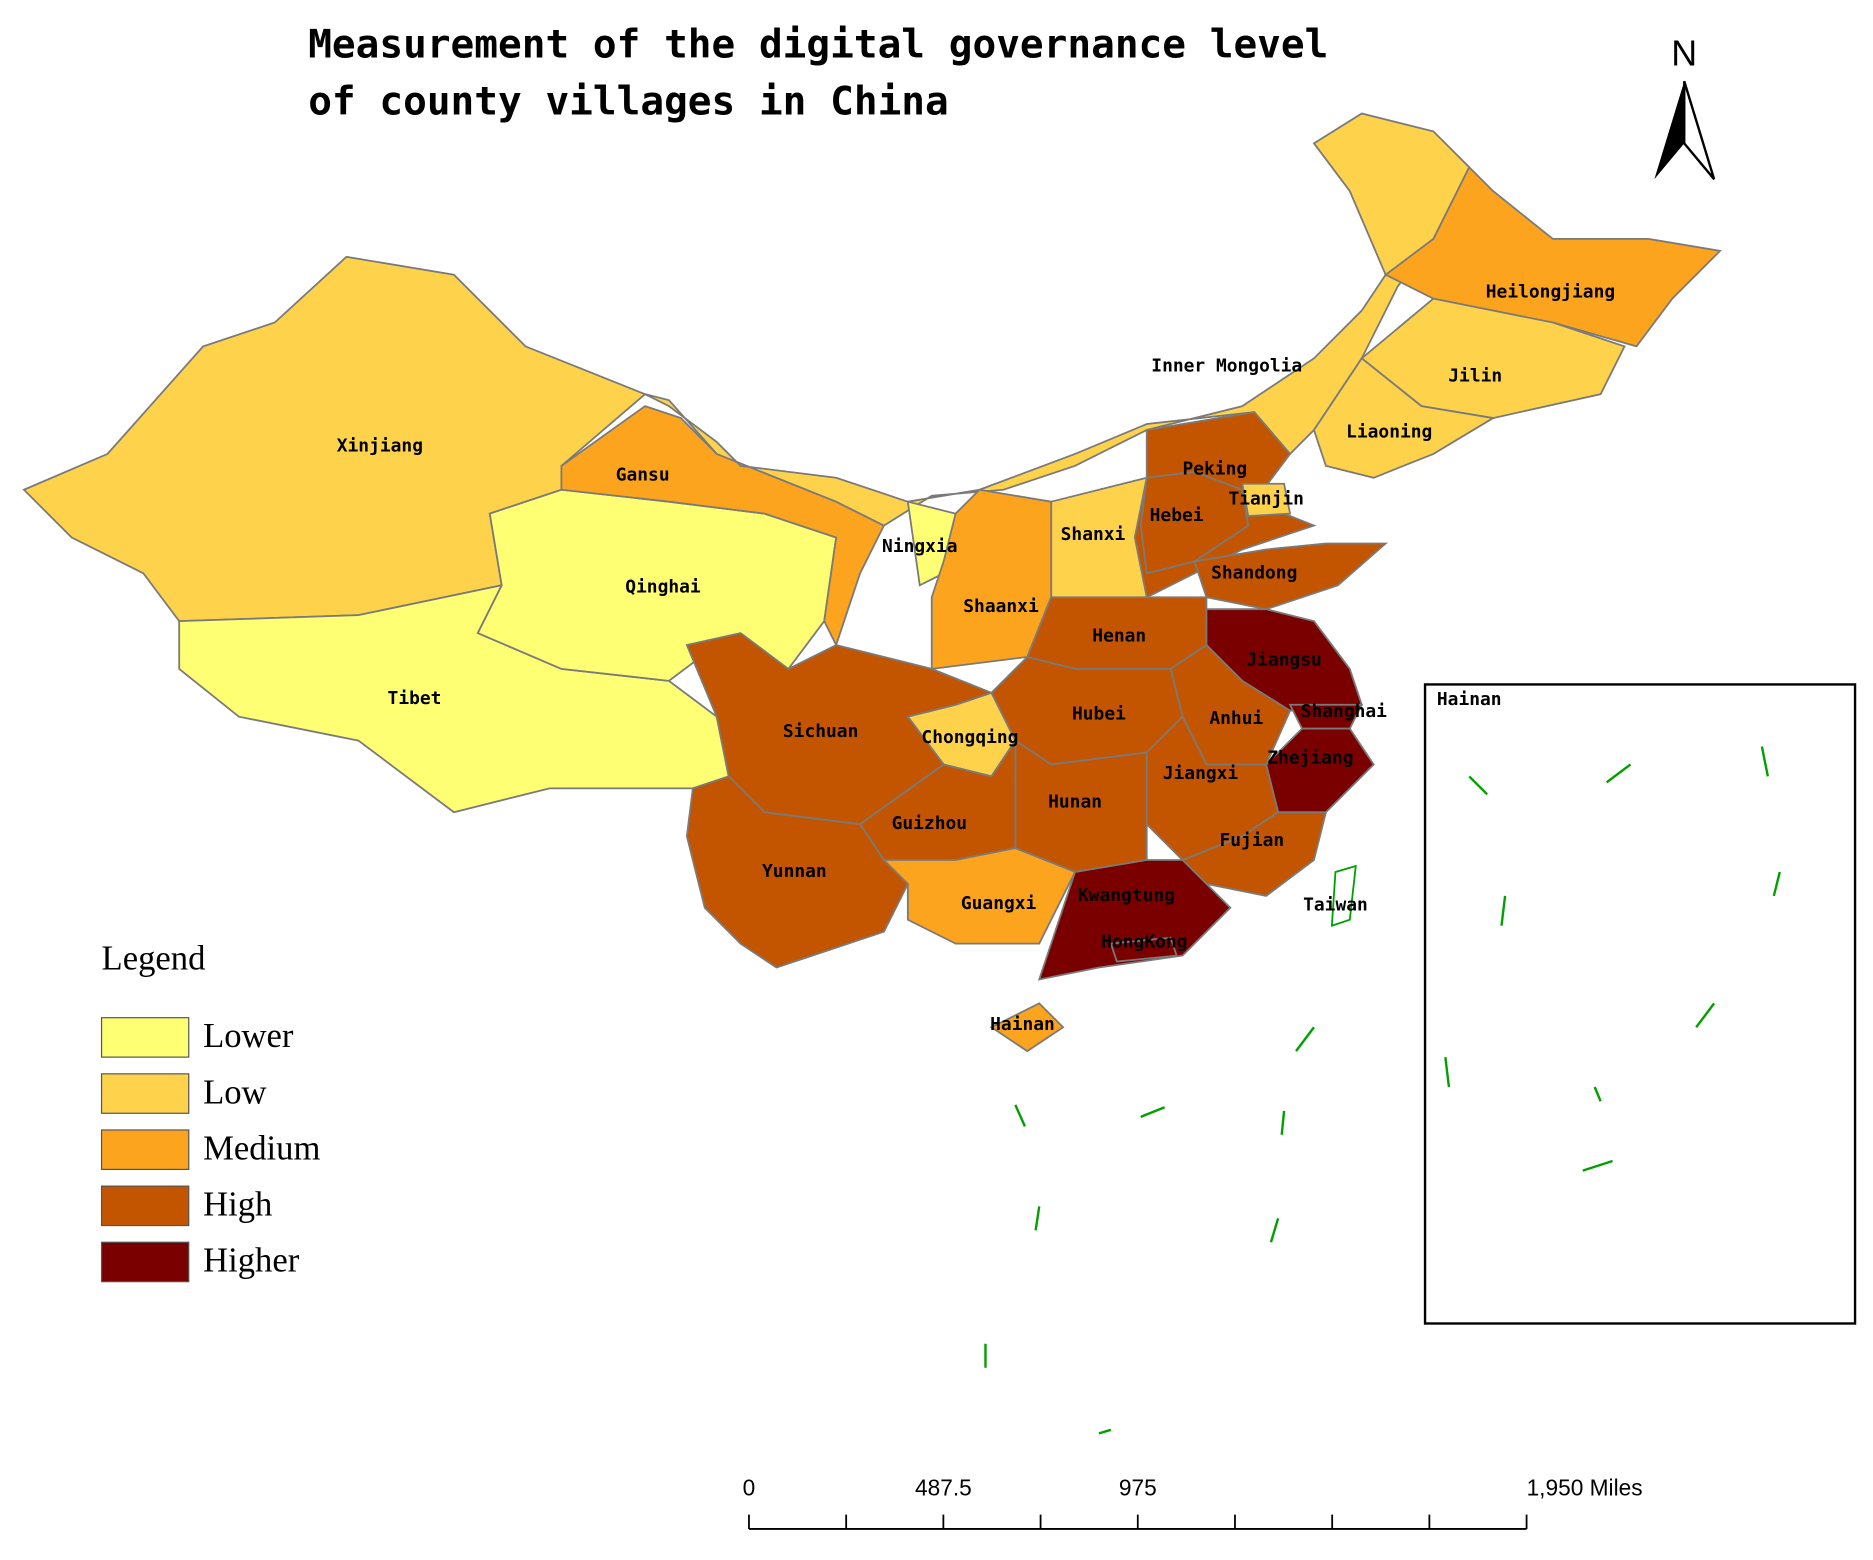  I want to click on legend-title: Legend, so click(154, 959).